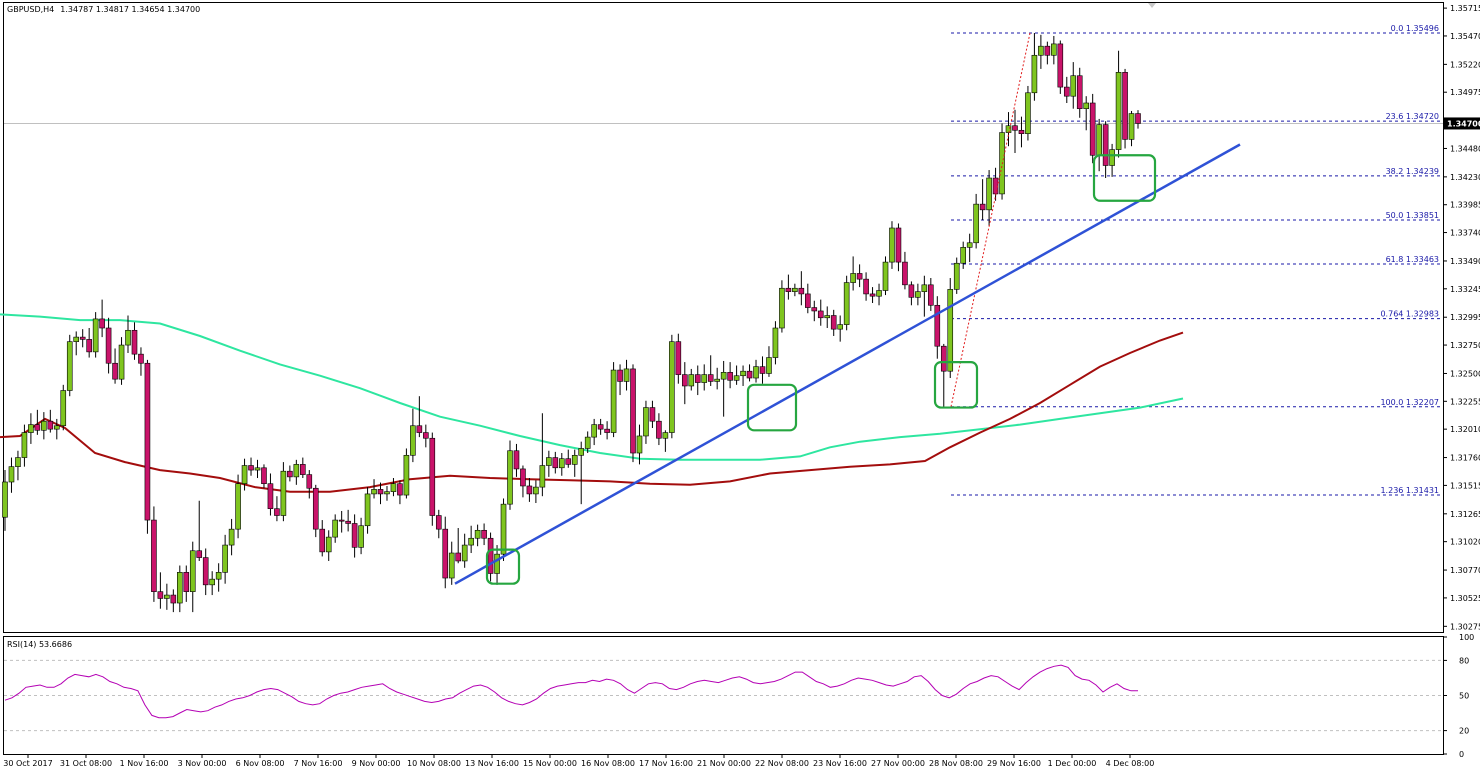 The height and width of the screenshot is (772, 1480). Describe the element at coordinates (898, 763) in the screenshot. I see `time-tick-label: 27 Nov 00:00` at that location.